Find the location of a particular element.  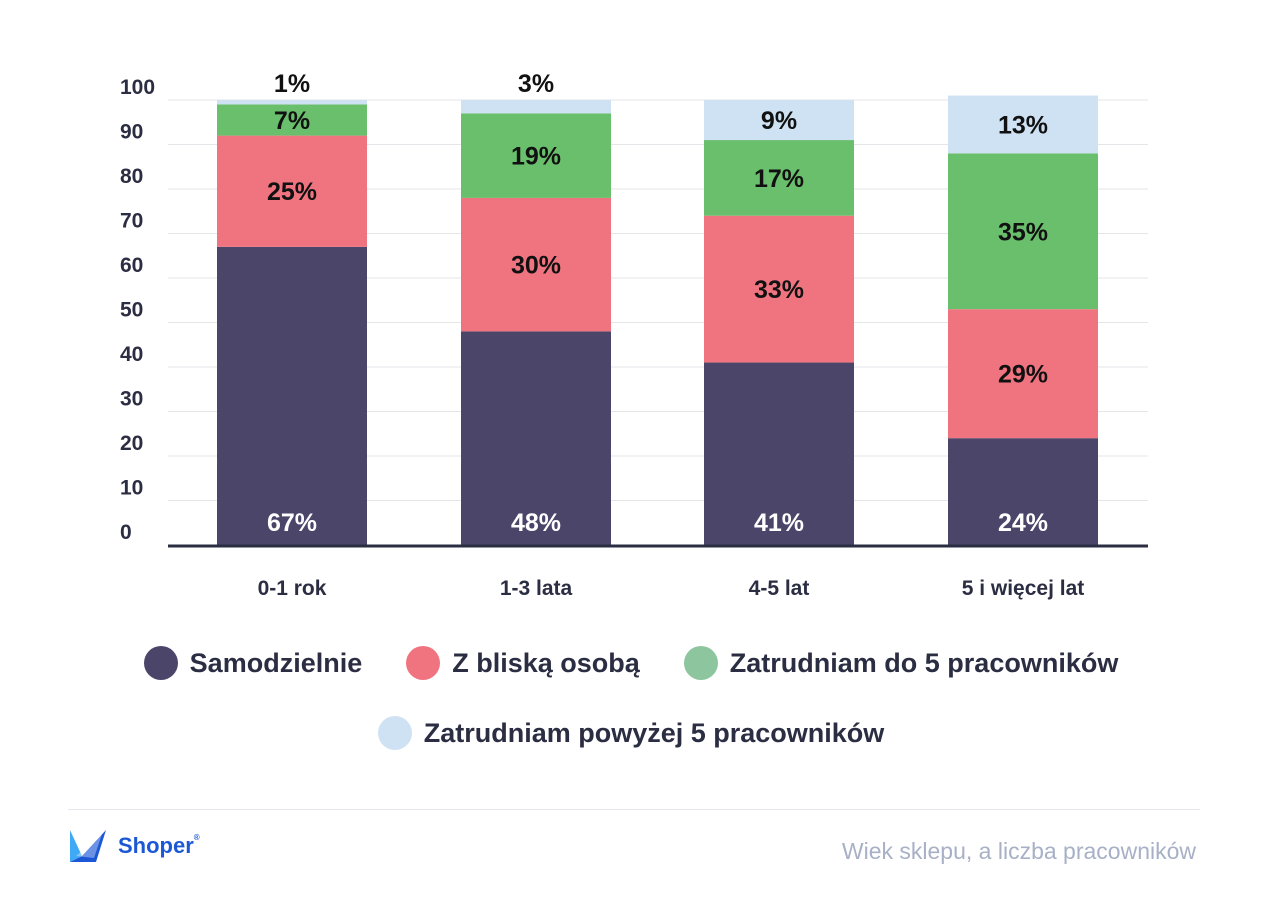

x-tick-4: 5 i więcej lat is located at coordinates (1023, 588).